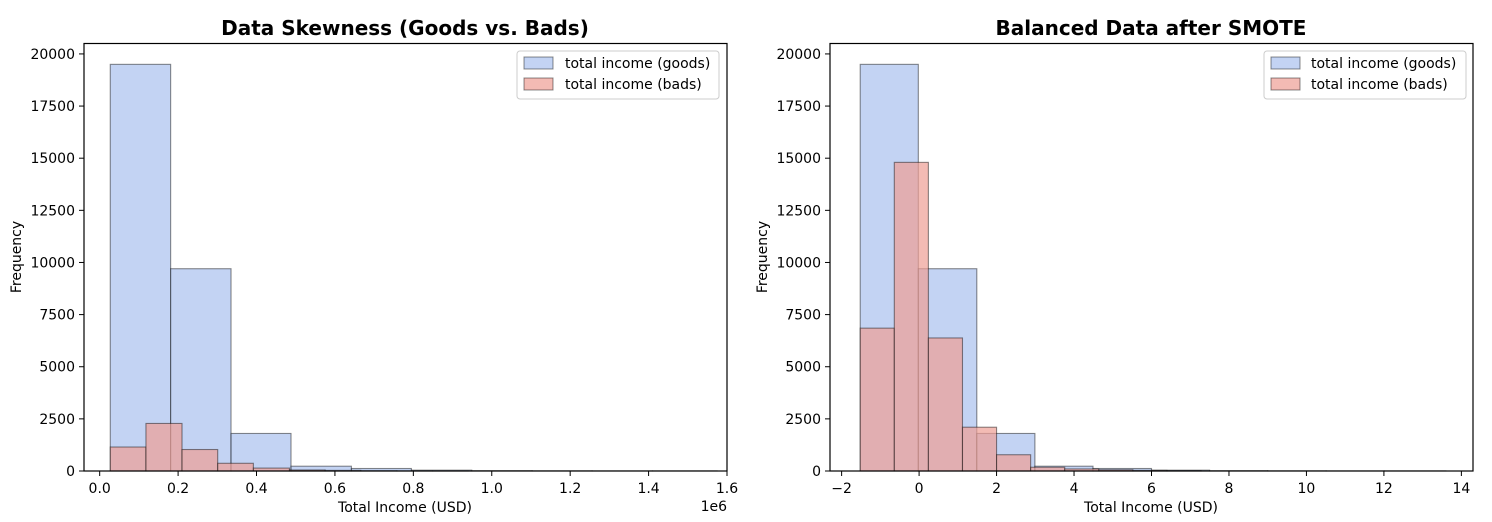 The image size is (1492, 522). I want to click on x-tick-label-right-8: 14, so click(1461, 489).